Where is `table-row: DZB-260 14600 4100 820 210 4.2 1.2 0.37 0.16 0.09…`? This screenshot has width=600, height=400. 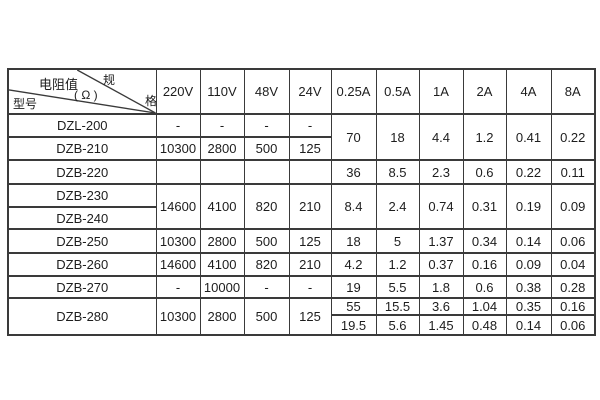
table-row: DZB-260 14600 4100 820 210 4.2 1.2 0.37 0.16 0.09… is located at coordinates (301, 264).